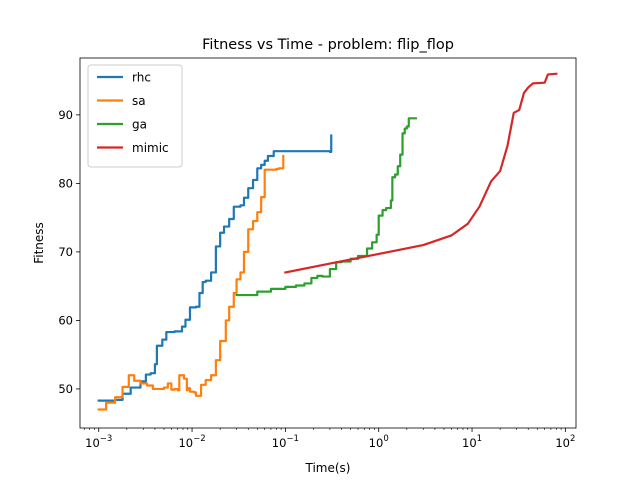 This screenshot has width=640, height=480. What do you see at coordinates (150, 148) in the screenshot?
I see `legend-label-mimic: mimic` at bounding box center [150, 148].